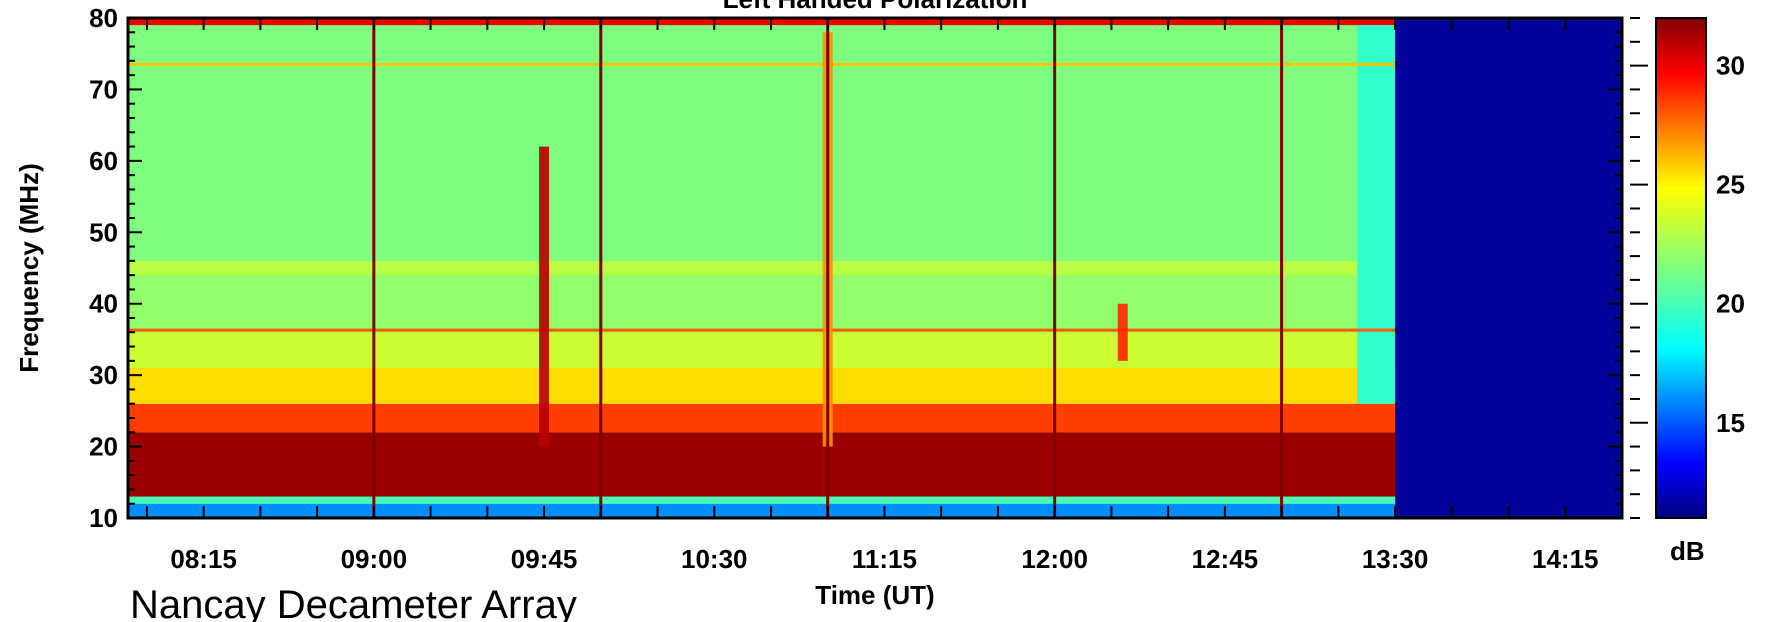  Describe the element at coordinates (714, 559) in the screenshot. I see `x-tick-label: 10:30` at that location.